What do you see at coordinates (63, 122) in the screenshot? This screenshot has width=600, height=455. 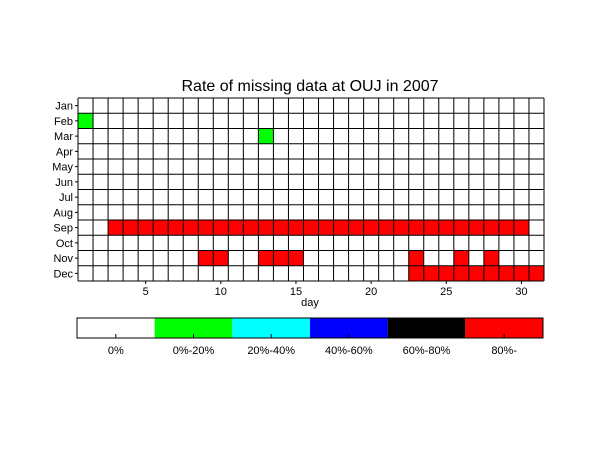 I see `month-label-feb: Feb` at bounding box center [63, 122].